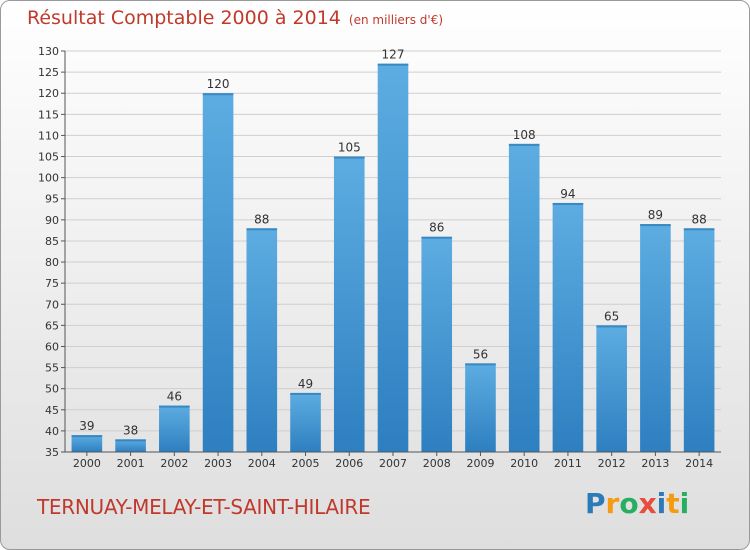 This screenshot has width=750, height=550. I want to click on y-tick-label: 115, so click(48, 114).